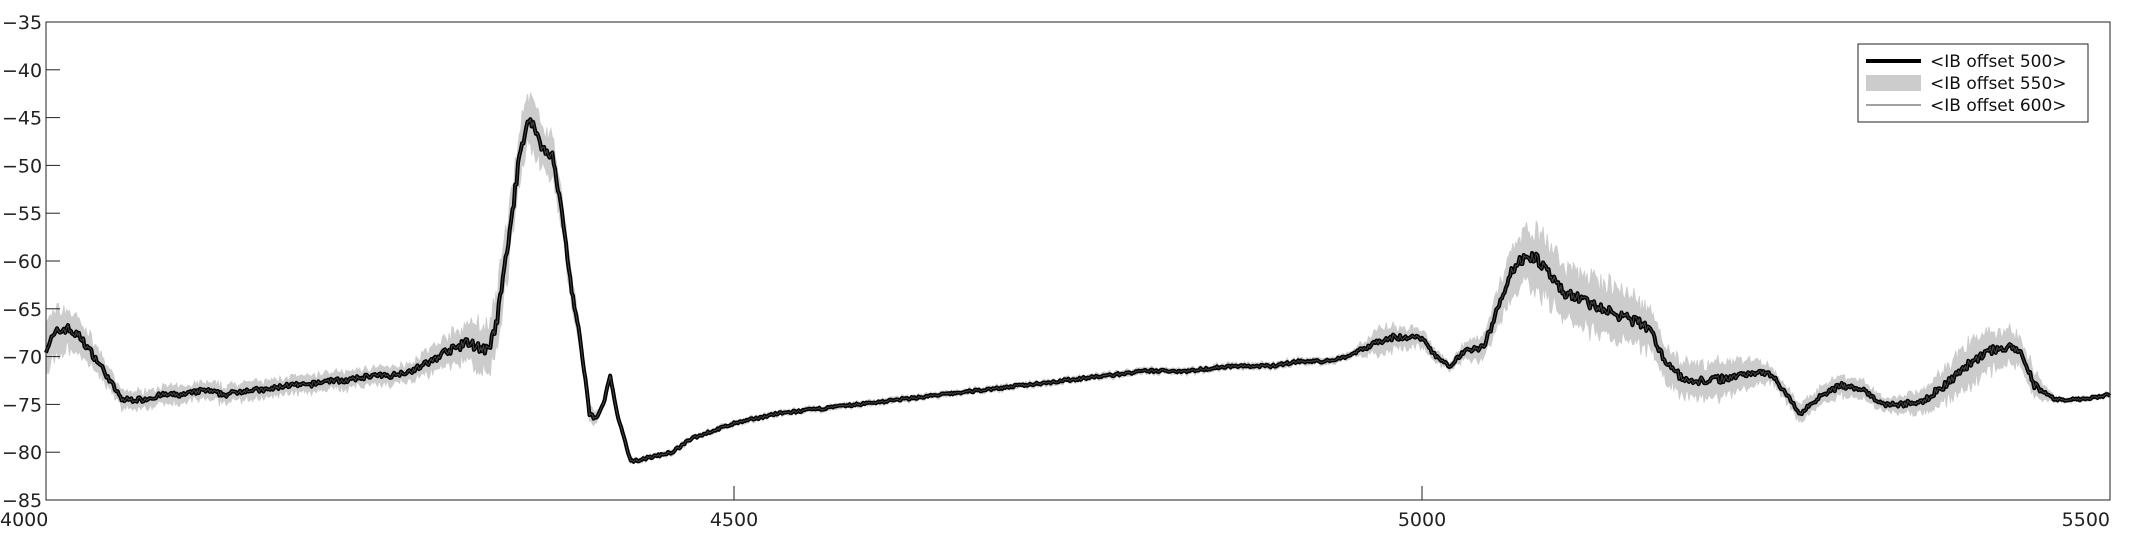 This screenshot has height=533, width=2133. I want to click on y-tick: −70, so click(31, 358).